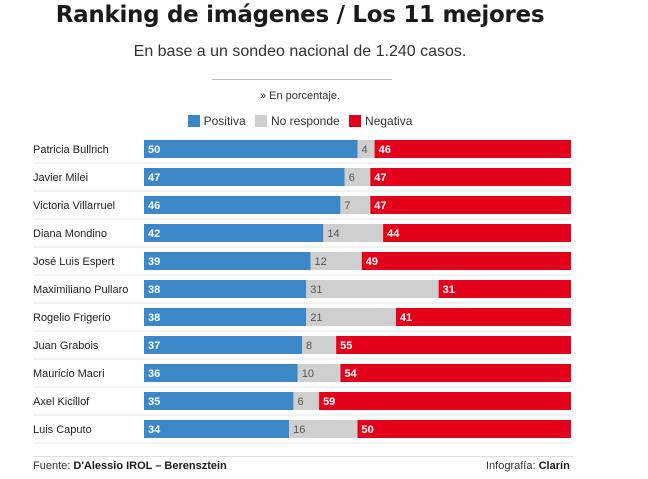  Describe the element at coordinates (372, 262) in the screenshot. I see `value-label-negative: 49` at that location.